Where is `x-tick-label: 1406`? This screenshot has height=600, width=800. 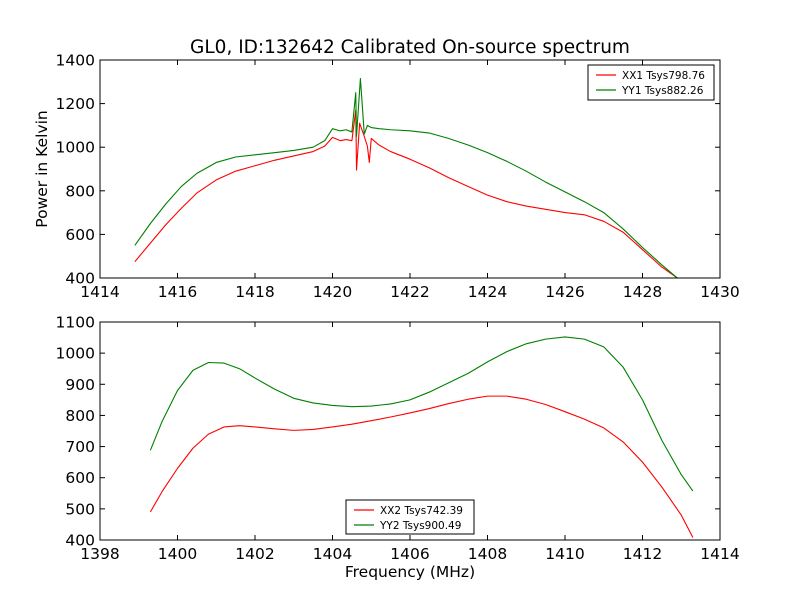 x-tick-label: 1406 is located at coordinates (409, 554).